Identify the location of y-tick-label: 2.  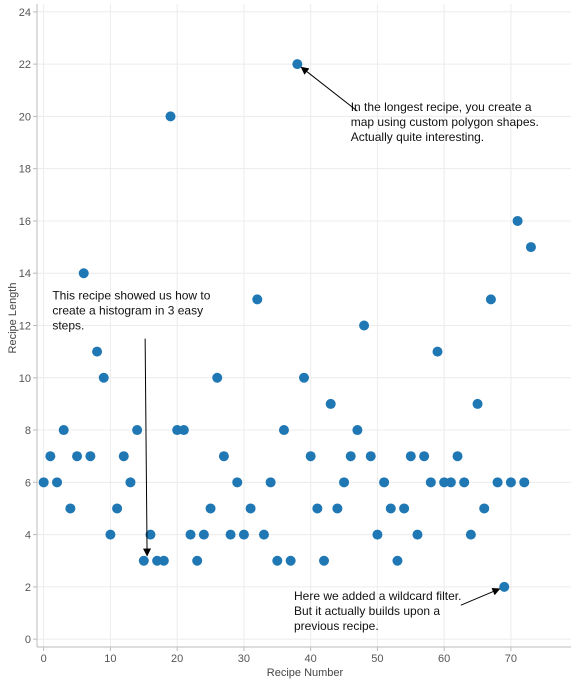
(28, 588).